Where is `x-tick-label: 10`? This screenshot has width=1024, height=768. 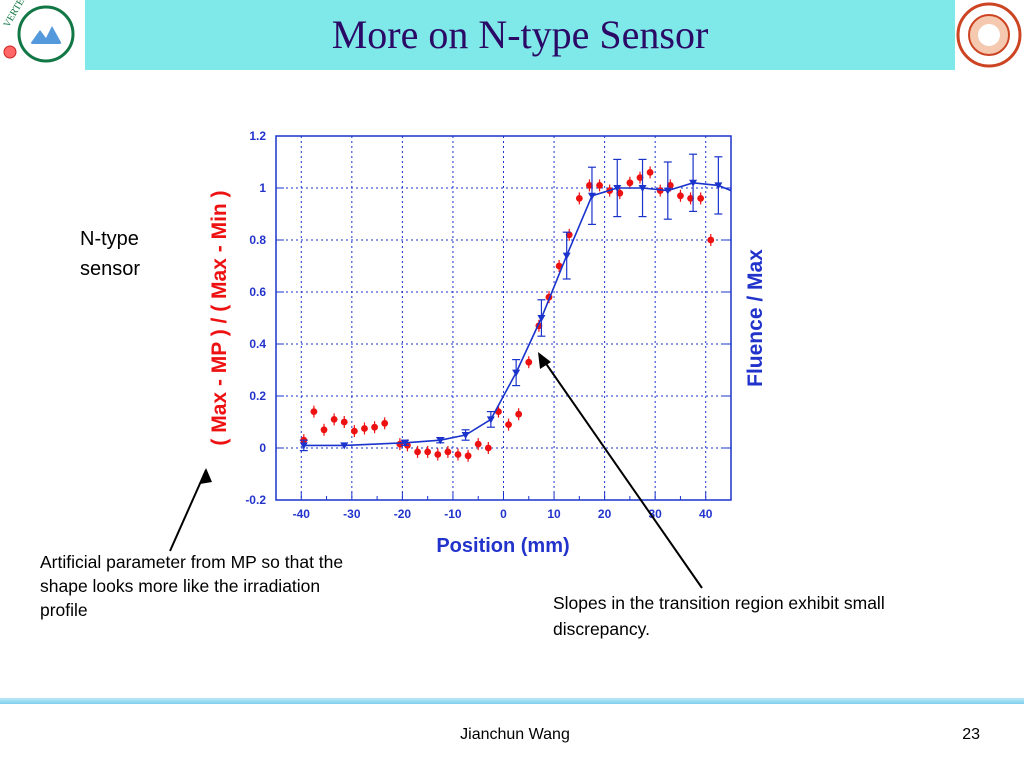 x-tick-label: 10 is located at coordinates (554, 514).